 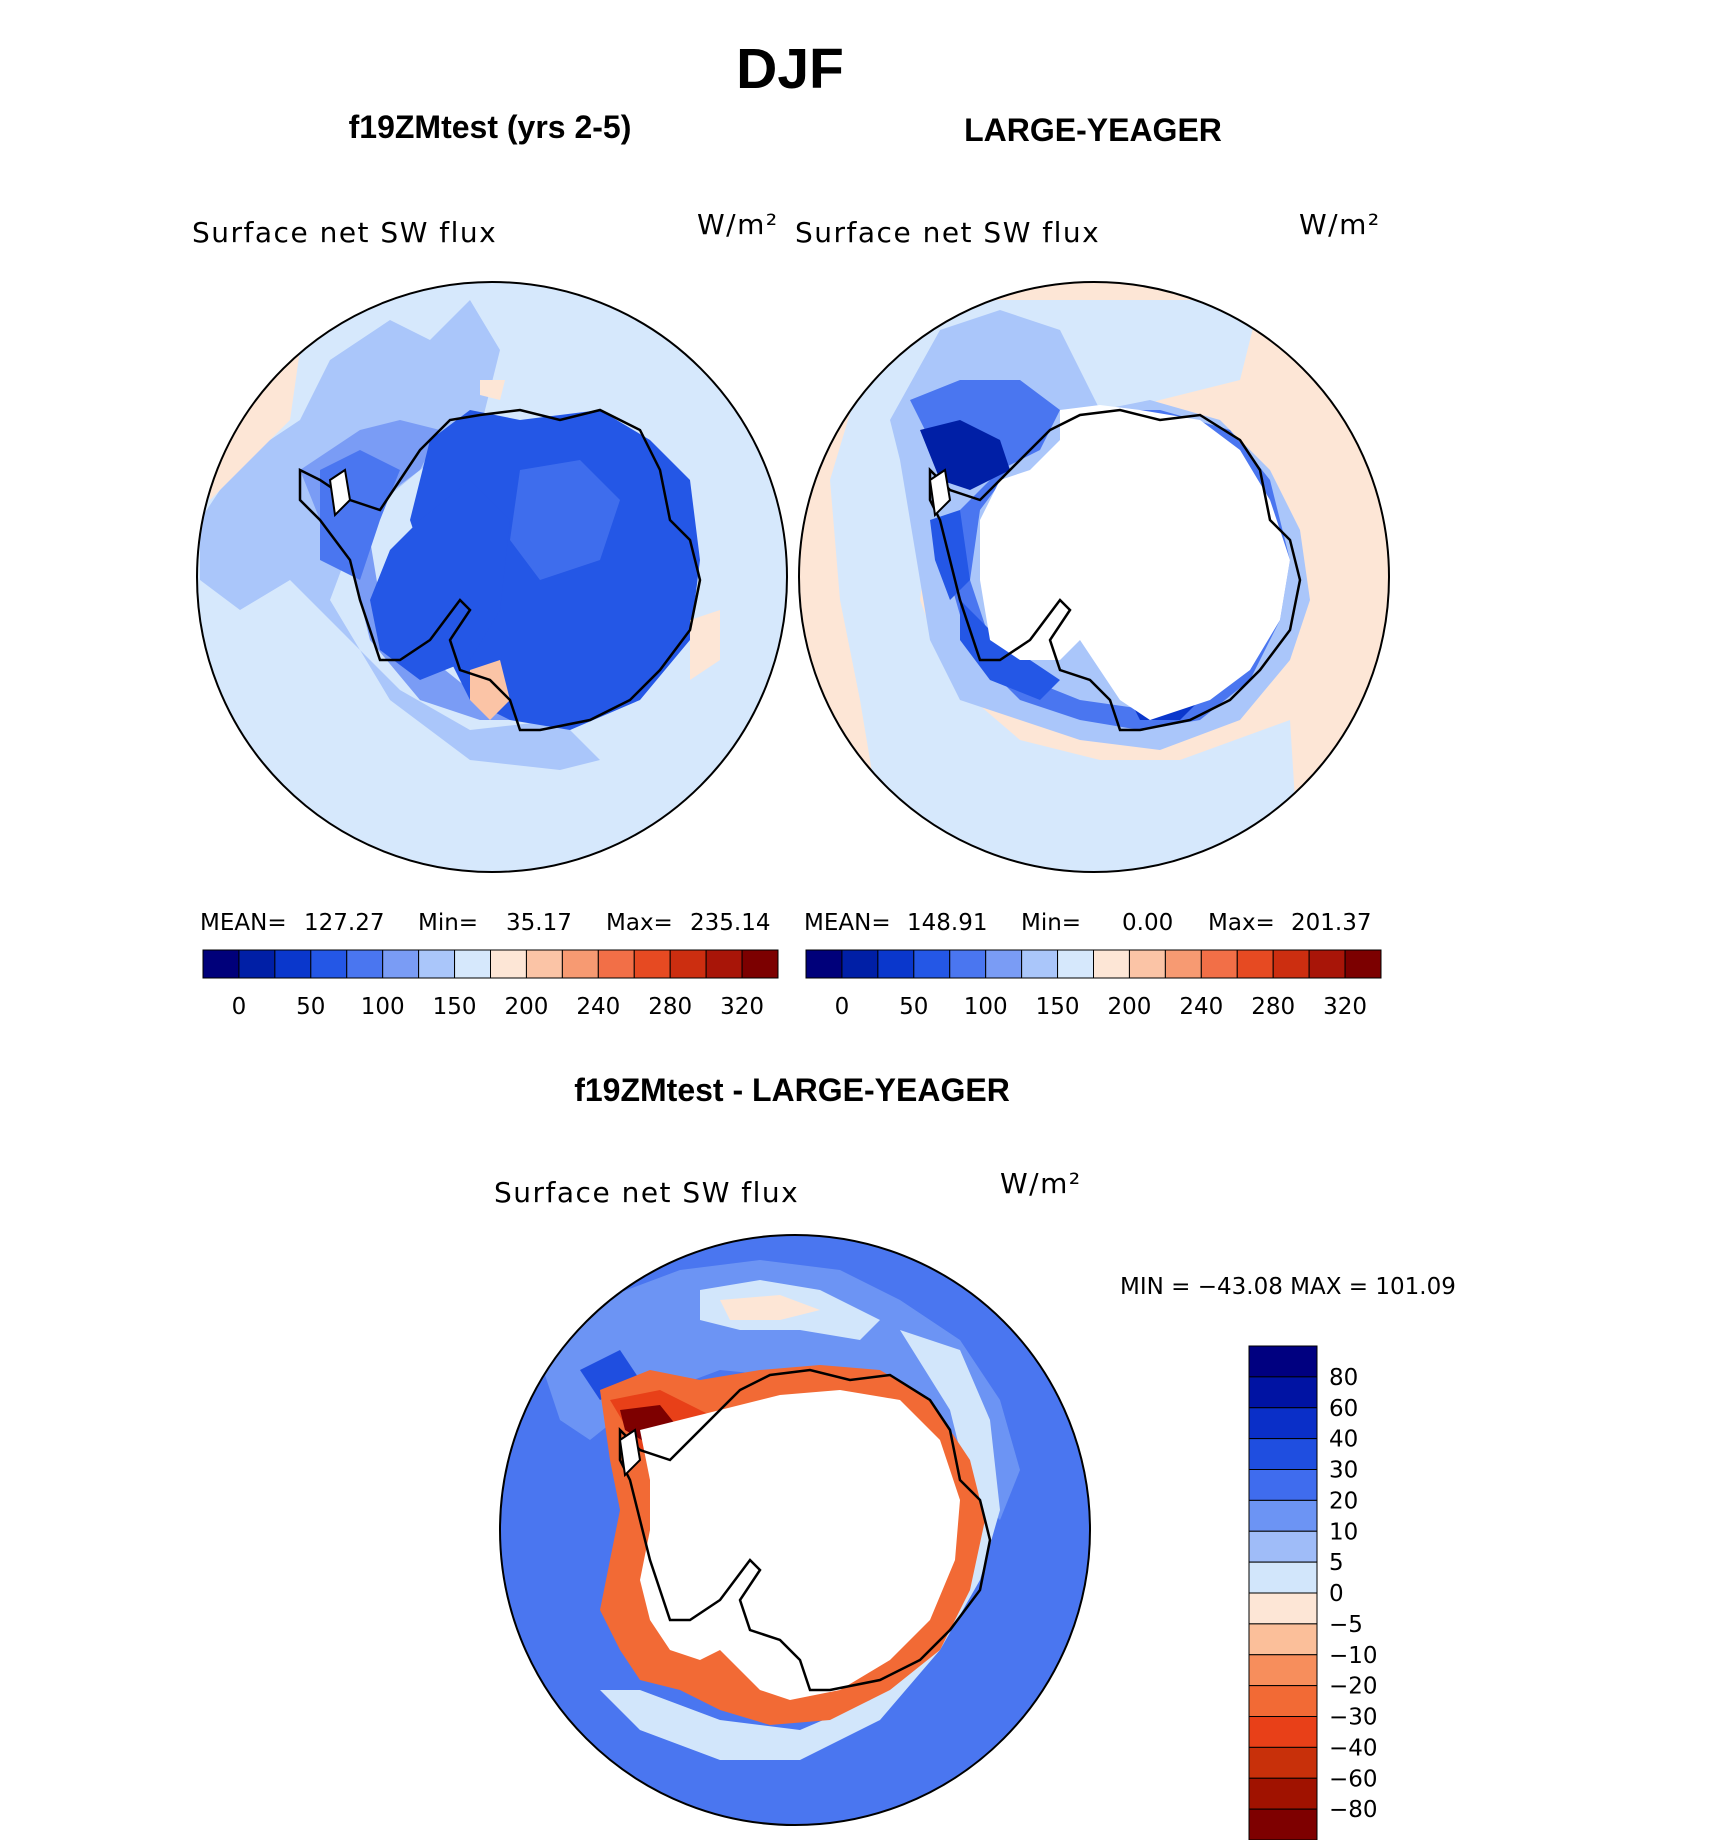 I want to click on diff-colorbar-tick-label: 5, so click(x=1336, y=1563).